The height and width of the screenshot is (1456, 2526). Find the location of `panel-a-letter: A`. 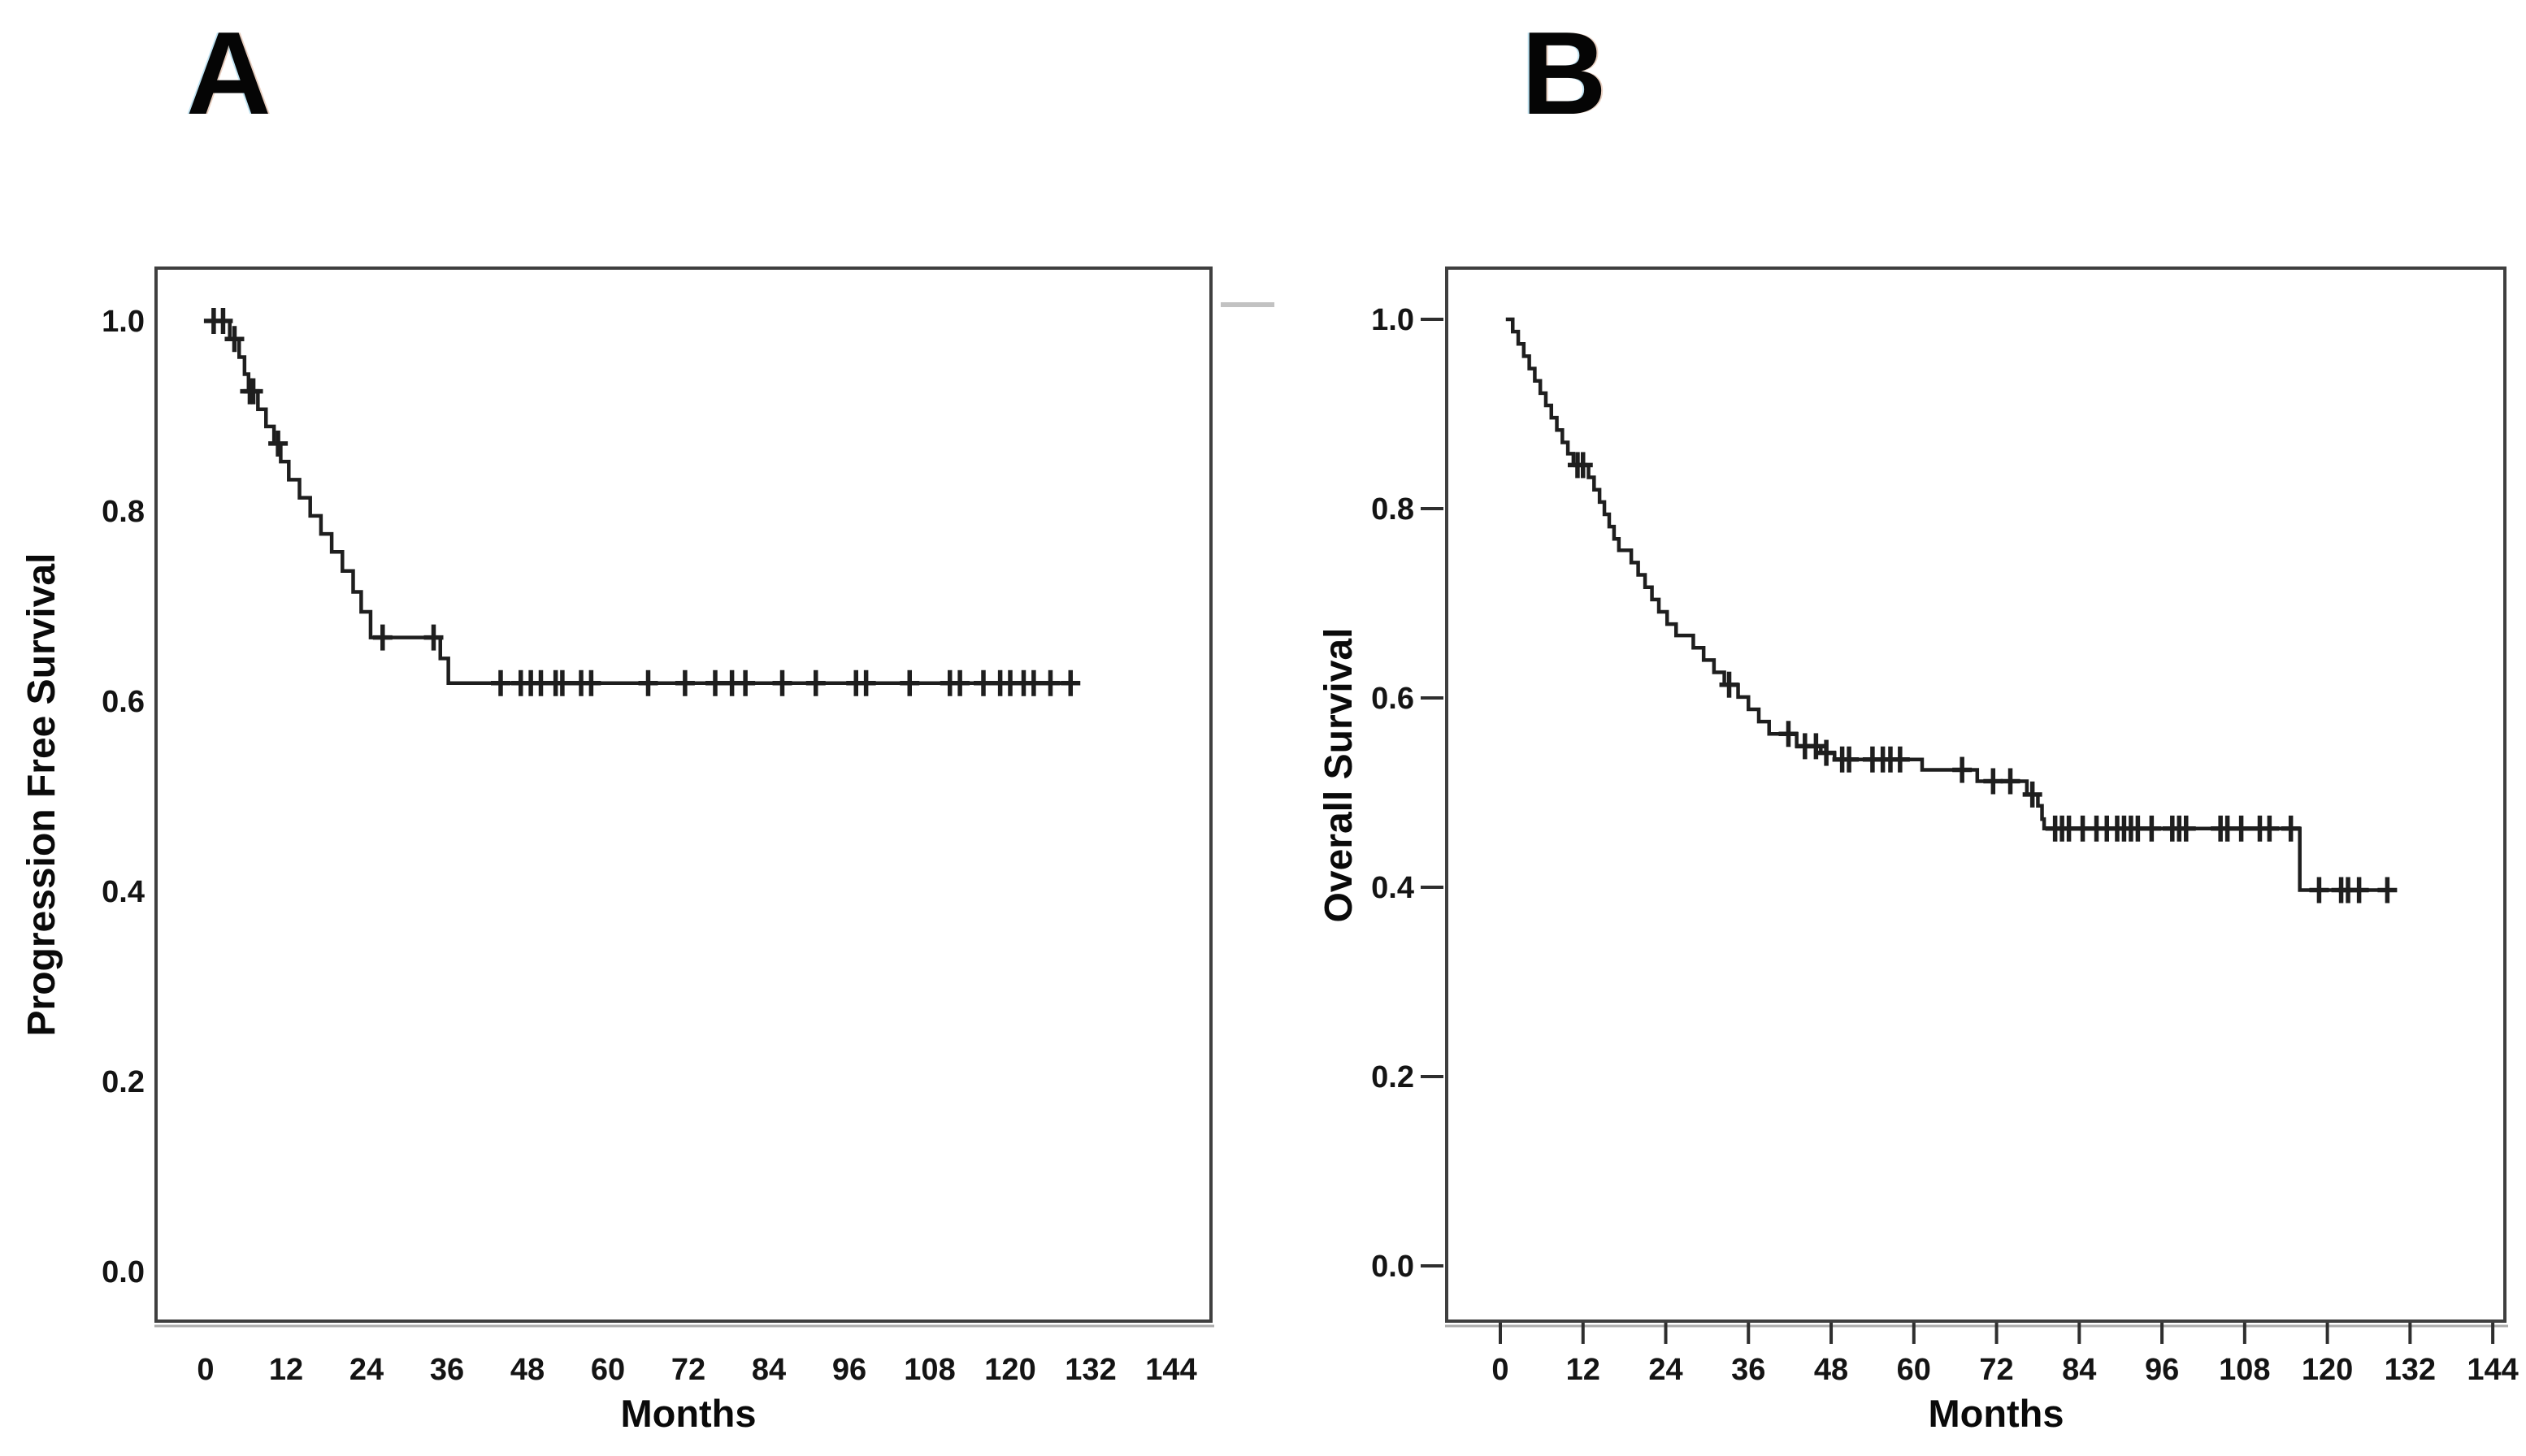

panel-a-letter: A is located at coordinates (229, 73).